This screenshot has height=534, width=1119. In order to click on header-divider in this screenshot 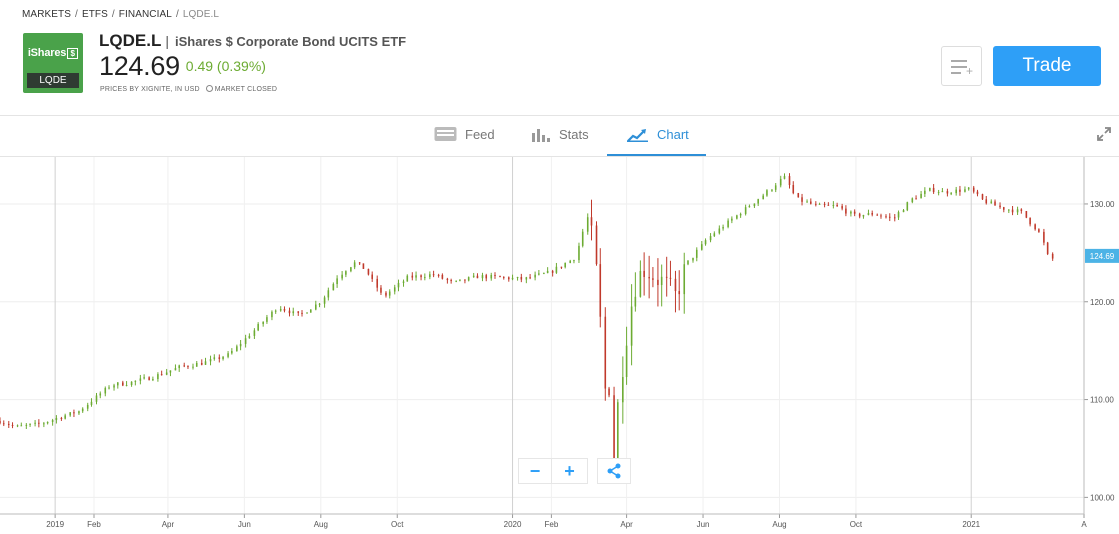, I will do `click(559, 115)`.